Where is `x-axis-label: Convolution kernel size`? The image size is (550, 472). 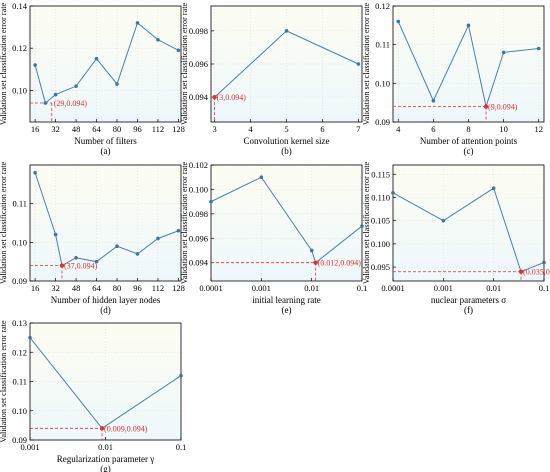 x-axis-label: Convolution kernel size is located at coordinates (287, 141).